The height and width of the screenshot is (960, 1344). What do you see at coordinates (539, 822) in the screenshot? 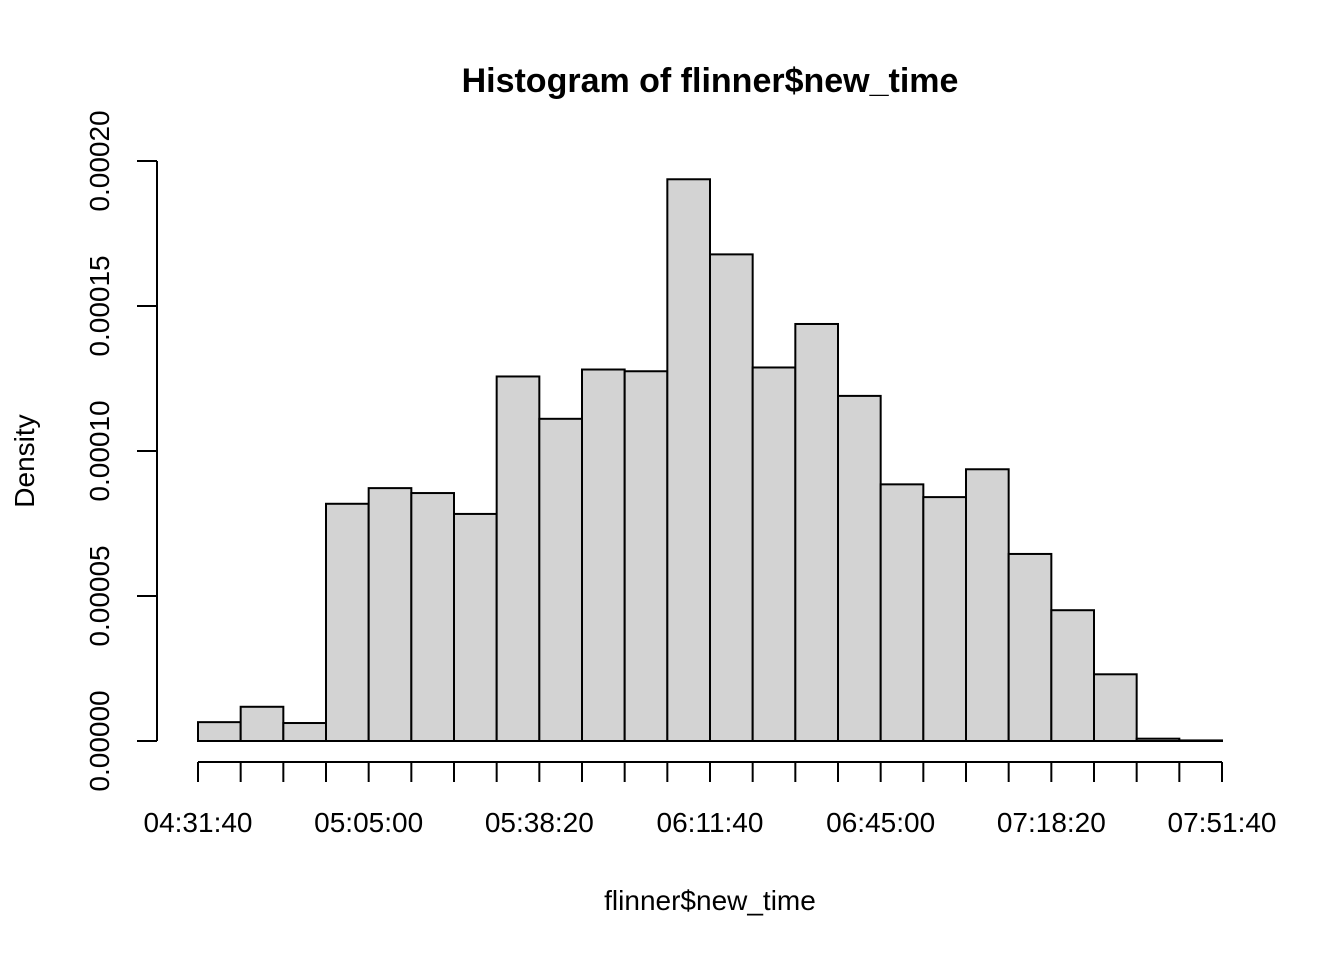
I see `x-tick-label: 05:38:20` at bounding box center [539, 822].